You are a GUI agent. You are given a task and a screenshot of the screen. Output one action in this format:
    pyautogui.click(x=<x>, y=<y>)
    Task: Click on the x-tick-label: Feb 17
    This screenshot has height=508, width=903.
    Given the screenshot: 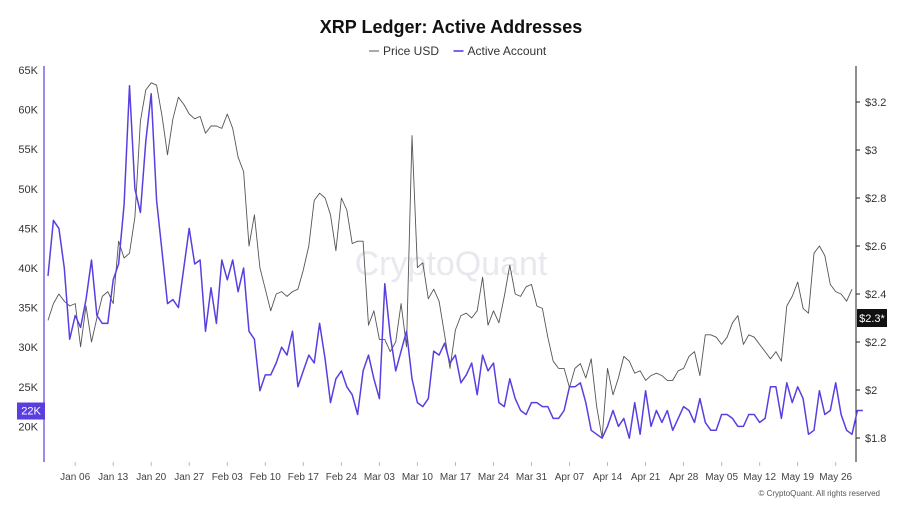 What is the action you would take?
    pyautogui.click(x=304, y=477)
    